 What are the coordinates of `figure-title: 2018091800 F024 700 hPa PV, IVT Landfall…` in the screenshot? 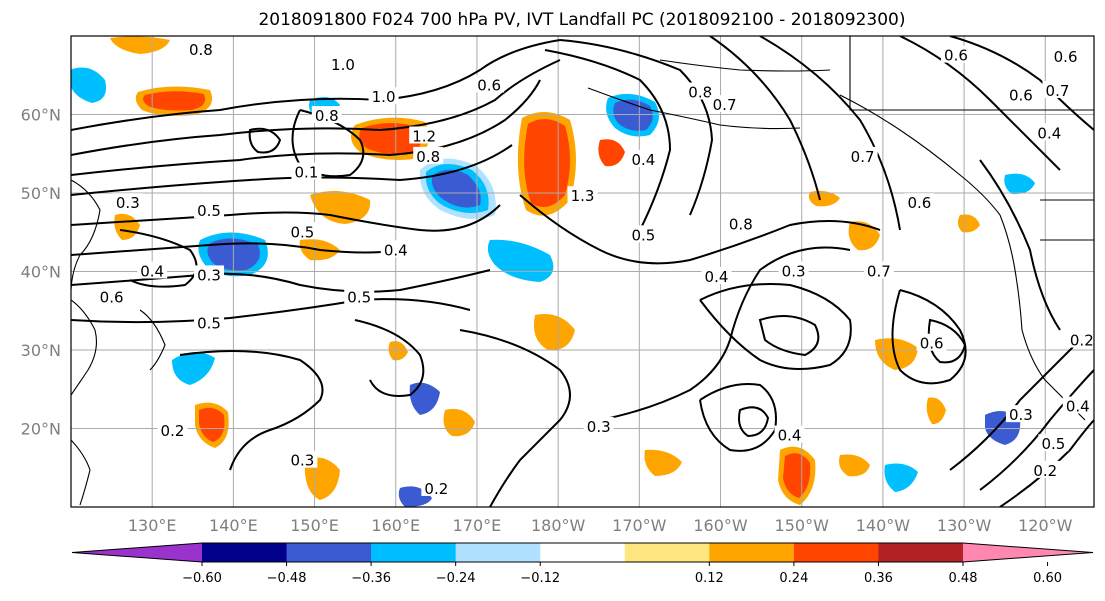 It's located at (581, 20).